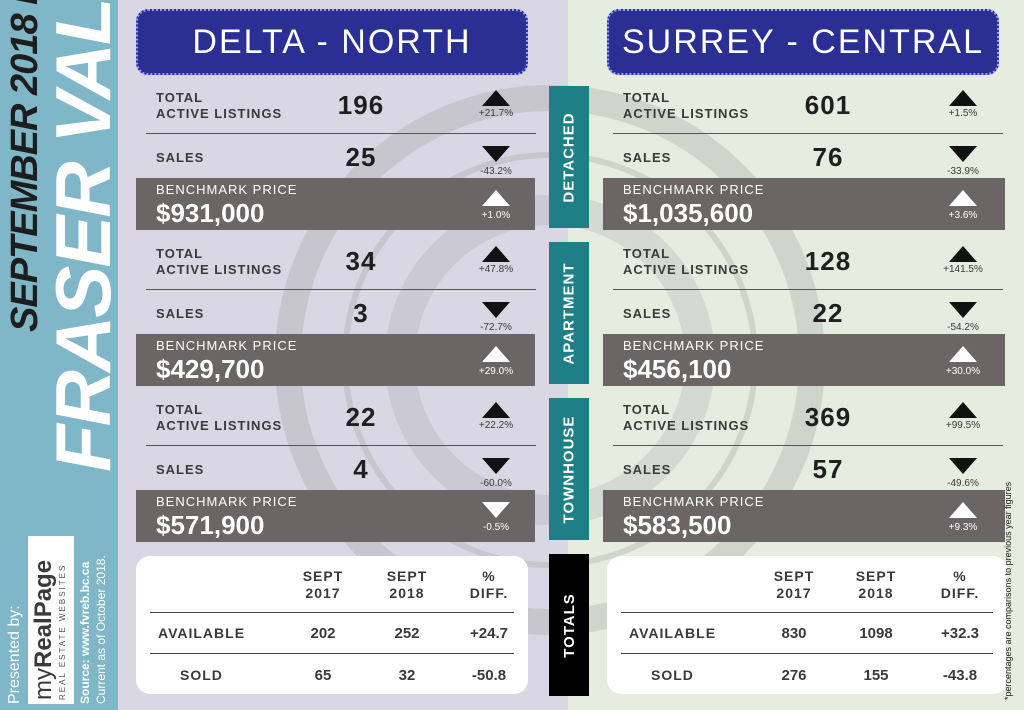  What do you see at coordinates (688, 213) in the screenshot?
I see `benchmark-value: $1,035,600` at bounding box center [688, 213].